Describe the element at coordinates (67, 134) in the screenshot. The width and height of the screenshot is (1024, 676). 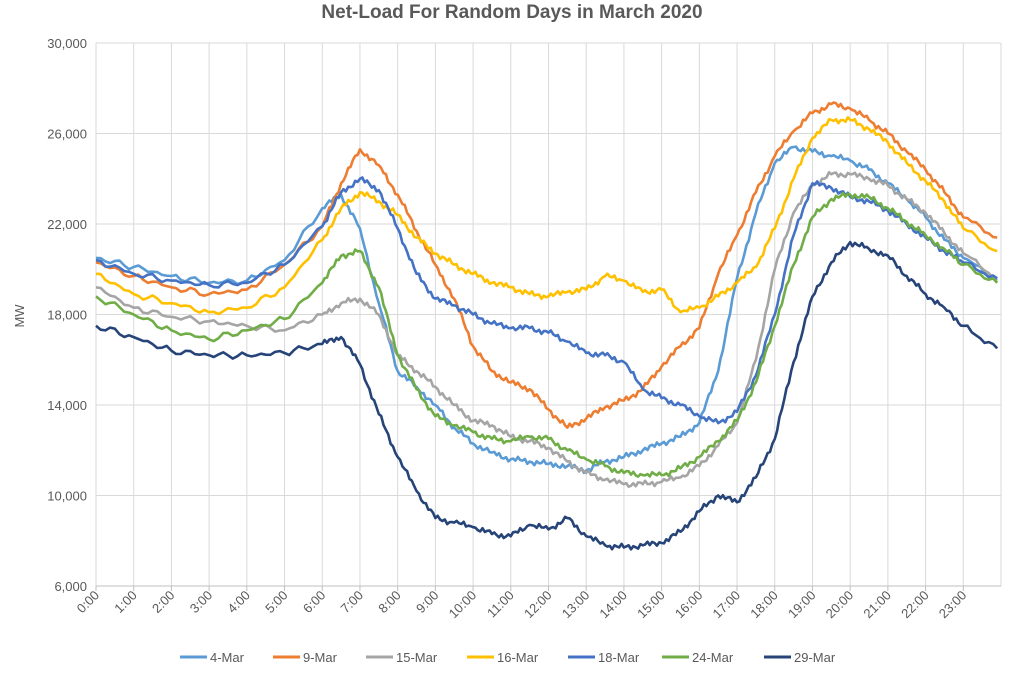
I see `y-tick-label: 26,000` at that location.